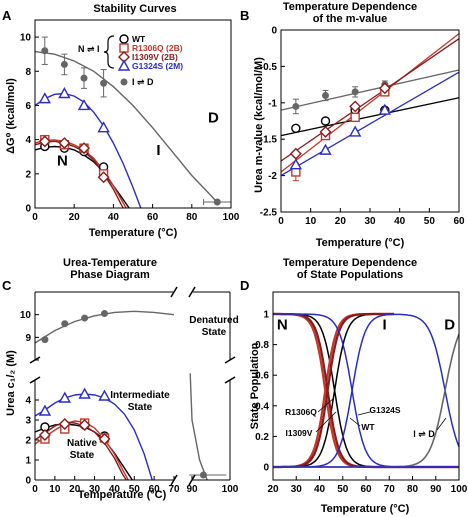 This screenshot has width=468, height=517. What do you see at coordinates (326, 422) in the screenshot?
I see `d-leader-i1309v` at bounding box center [326, 422].